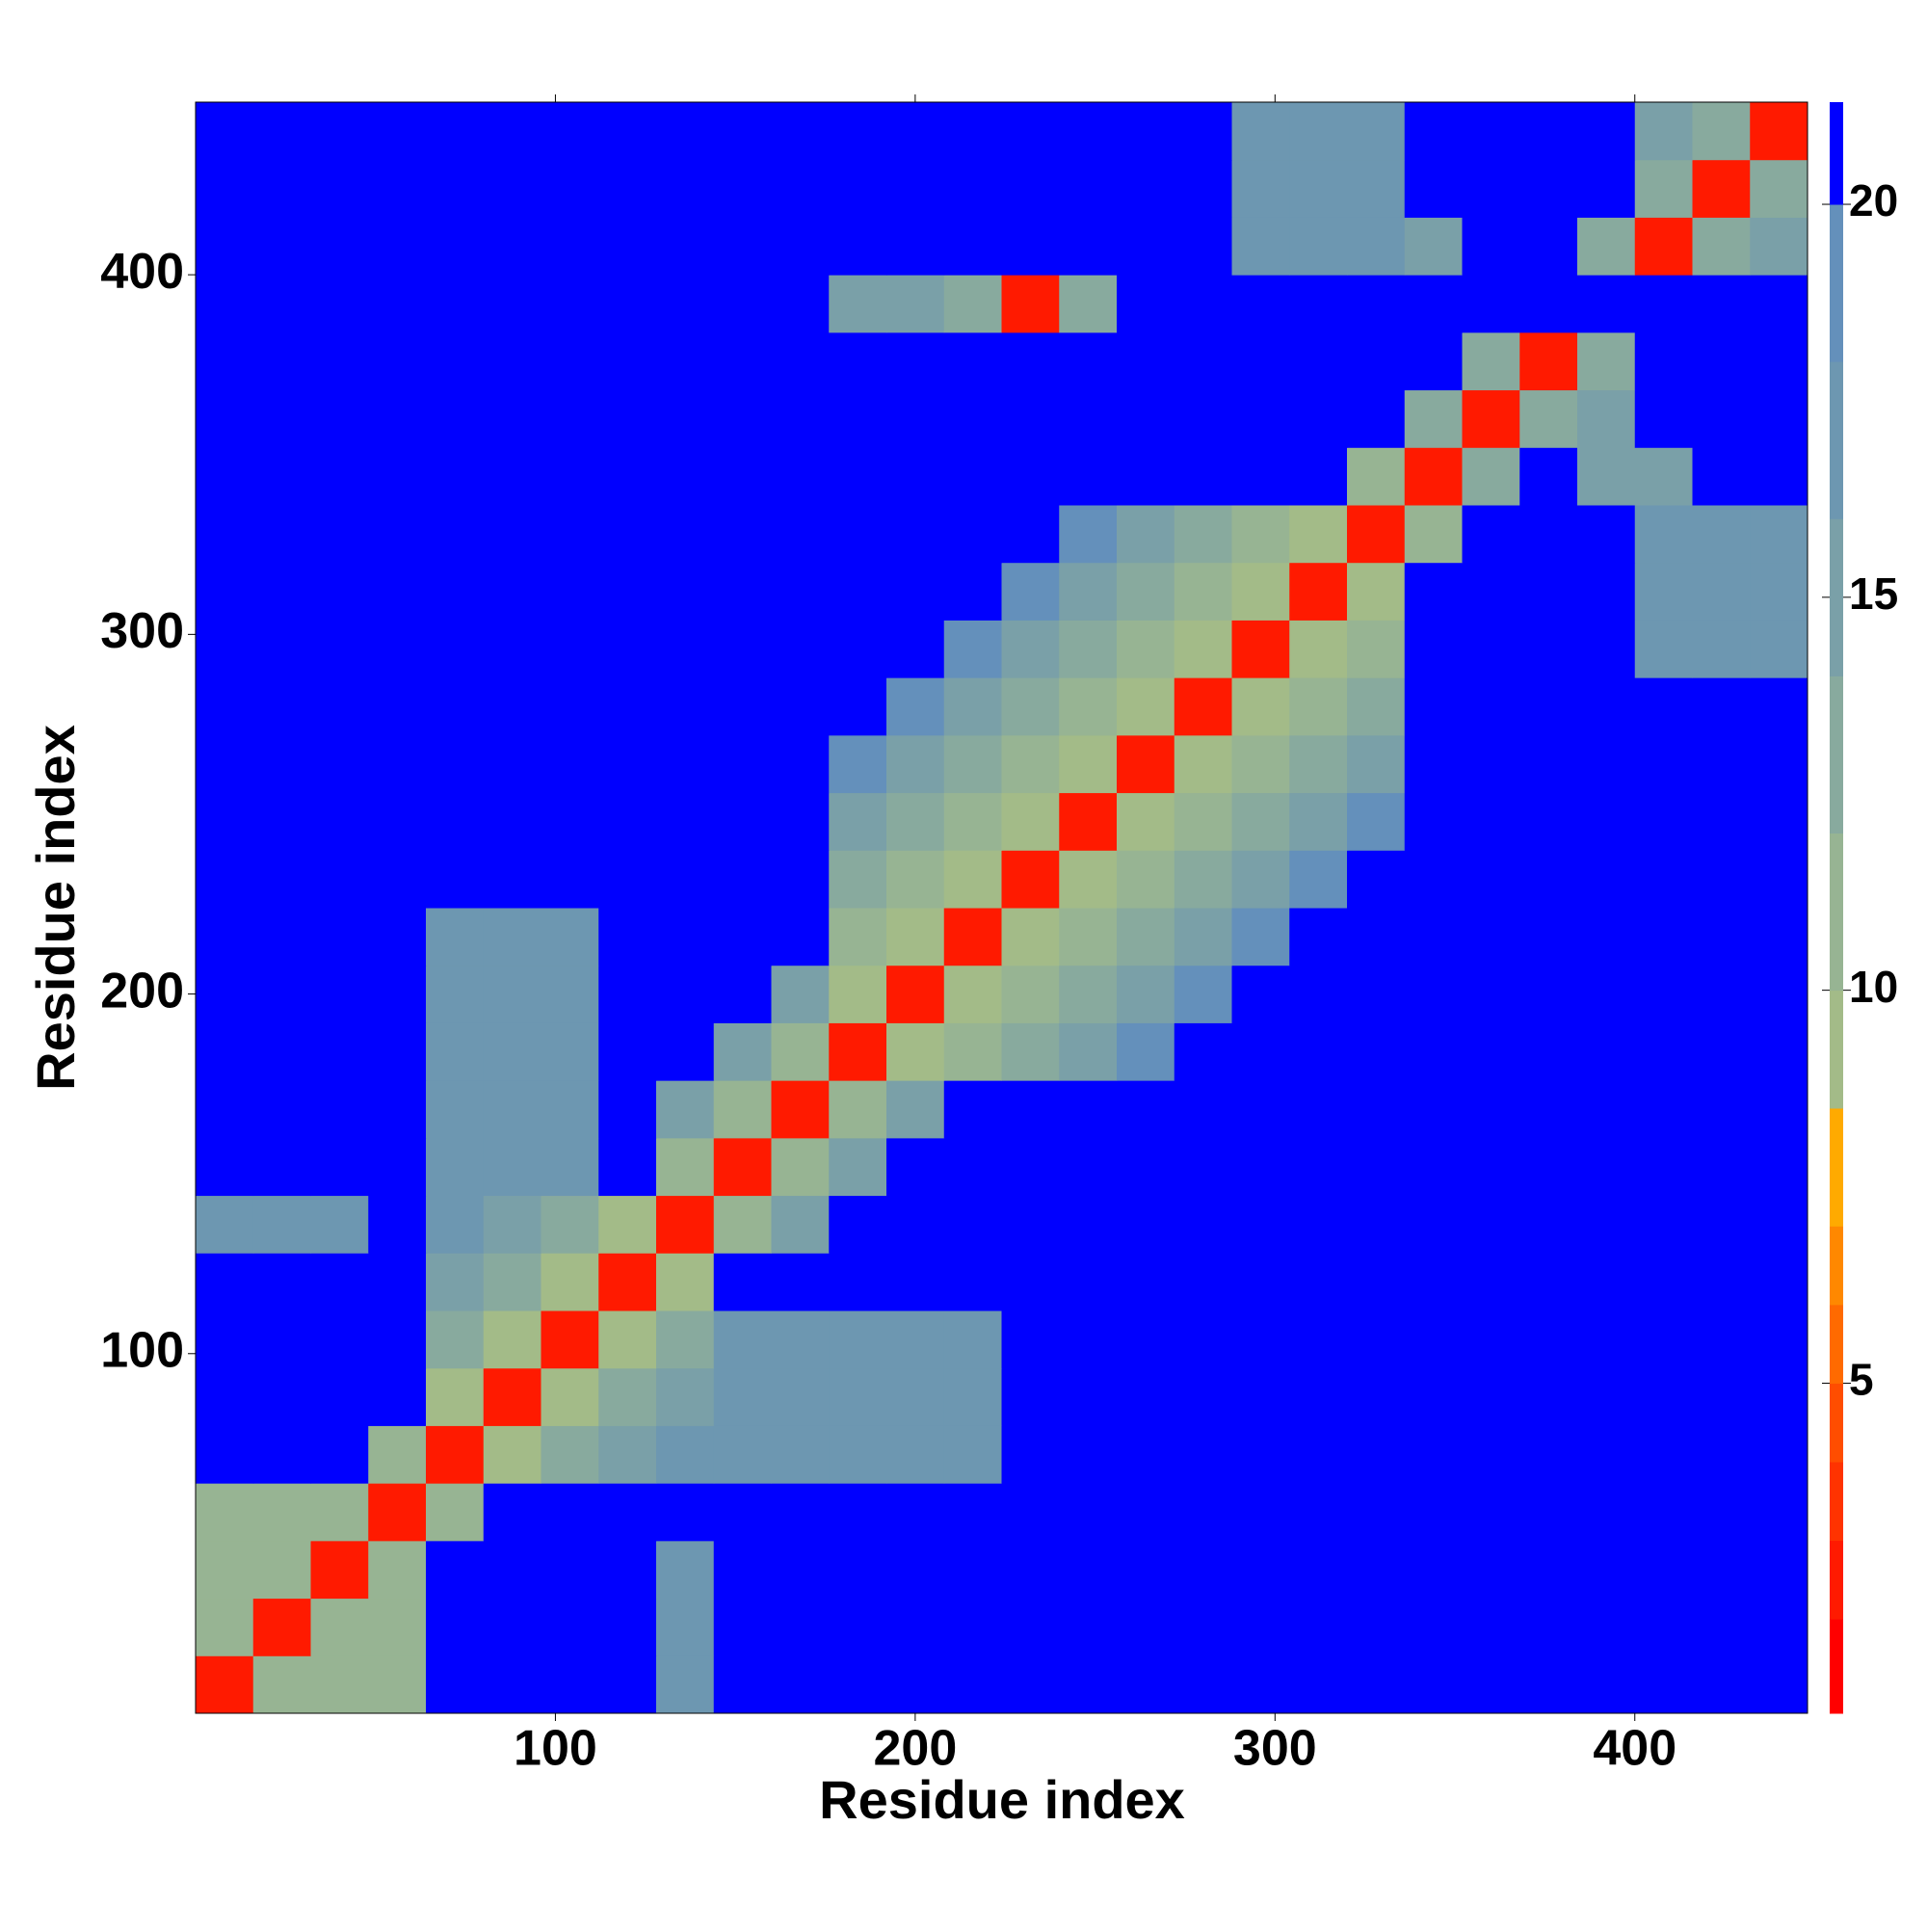  What do you see at coordinates (1873, 200) in the screenshot?
I see `colorbar-tick-label: 20` at bounding box center [1873, 200].